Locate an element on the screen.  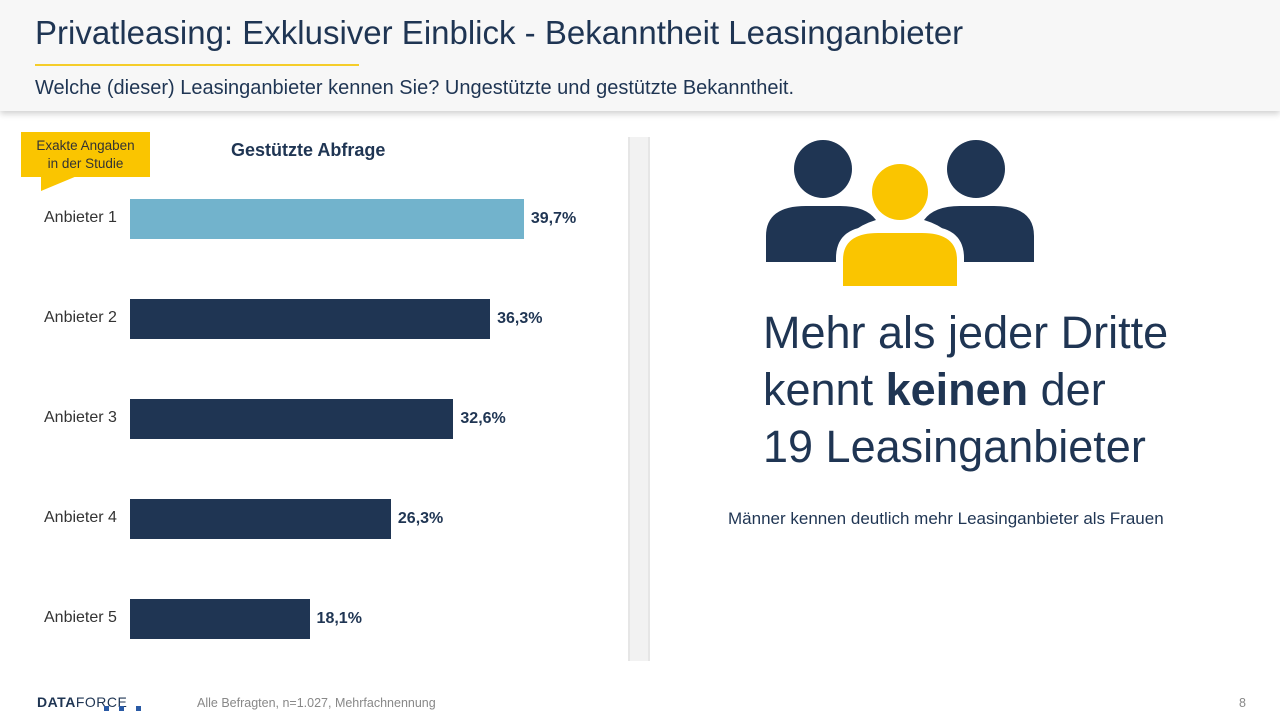
category-label: Anbieter 4 is located at coordinates (80, 517).